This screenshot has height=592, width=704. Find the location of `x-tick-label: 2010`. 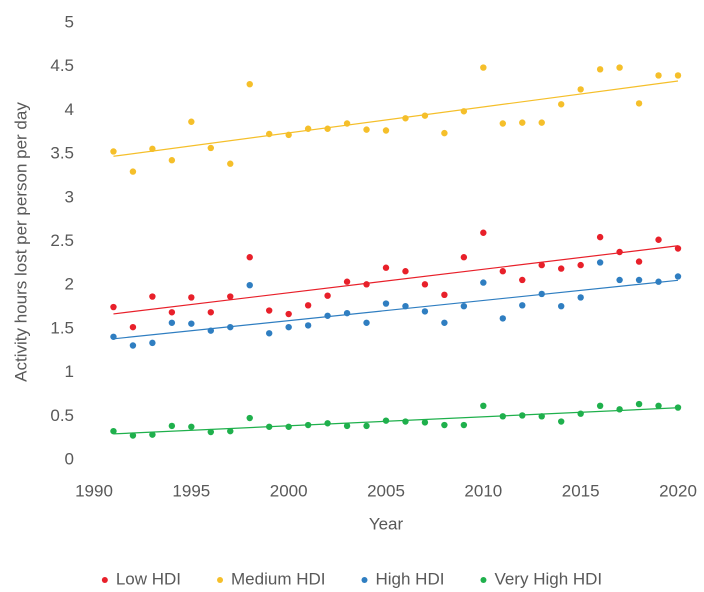

x-tick-label: 2010 is located at coordinates (483, 490).